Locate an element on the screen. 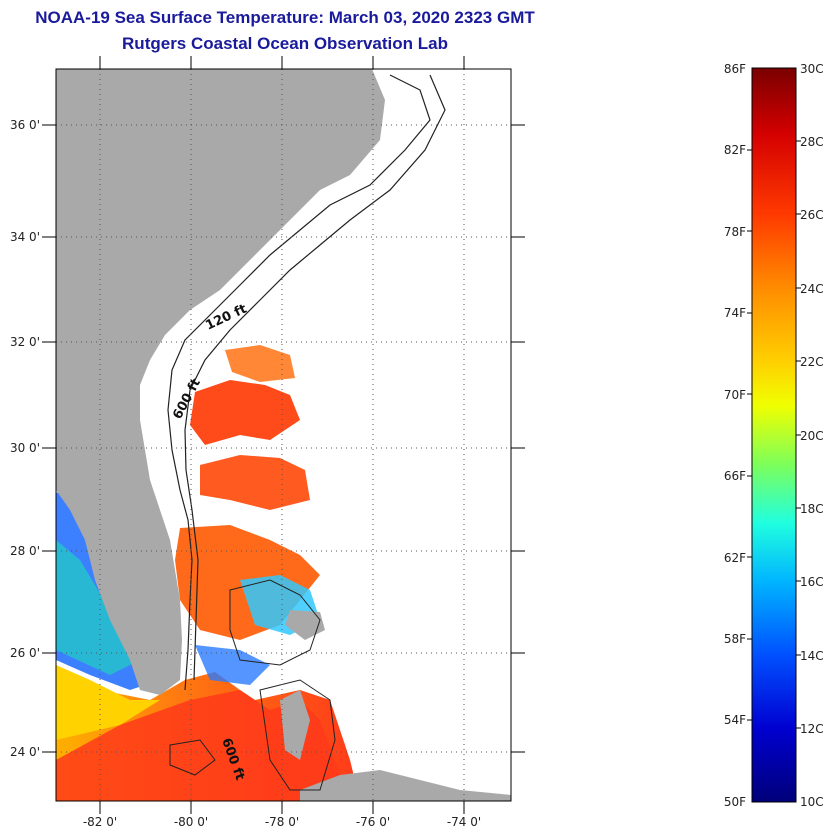  cb-c-14: 14C is located at coordinates (812, 656).